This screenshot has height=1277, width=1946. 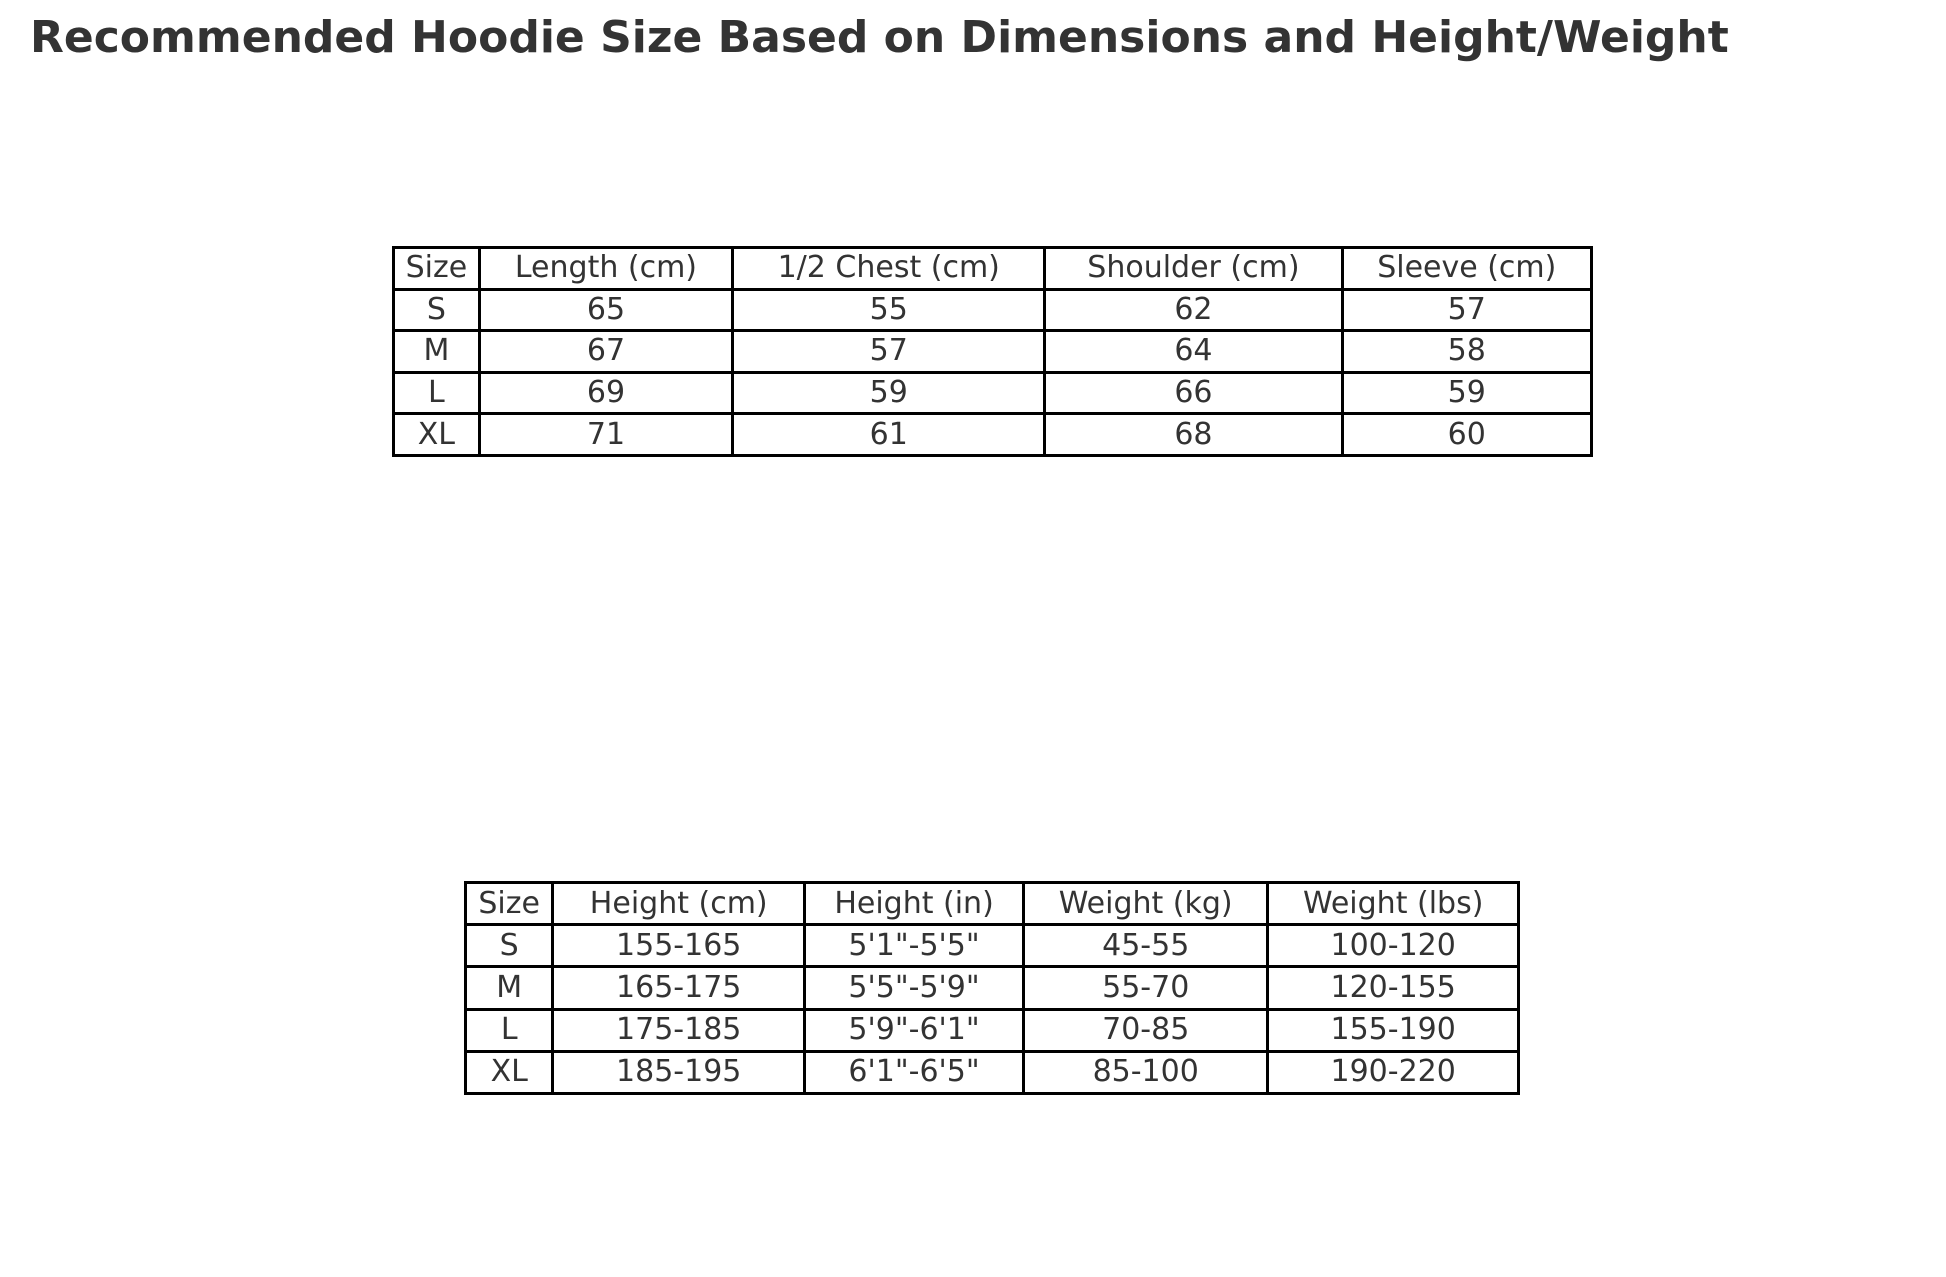 I want to click on table-cell: 190-220, so click(x=1393, y=1072).